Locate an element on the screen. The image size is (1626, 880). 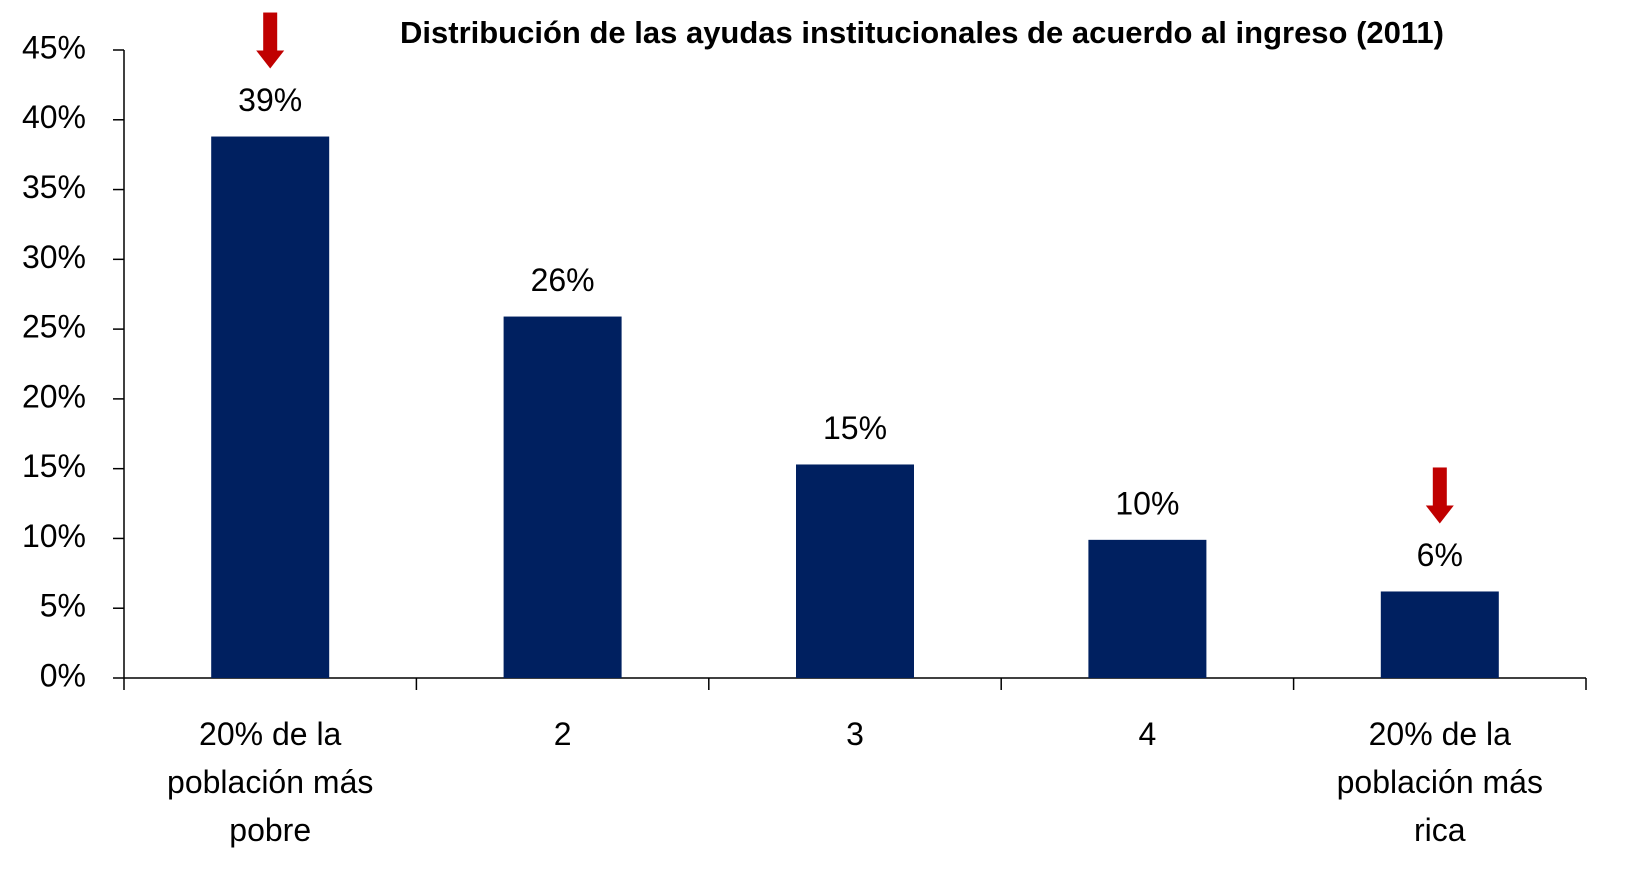
y-tick-label: 10% is located at coordinates (54, 536).